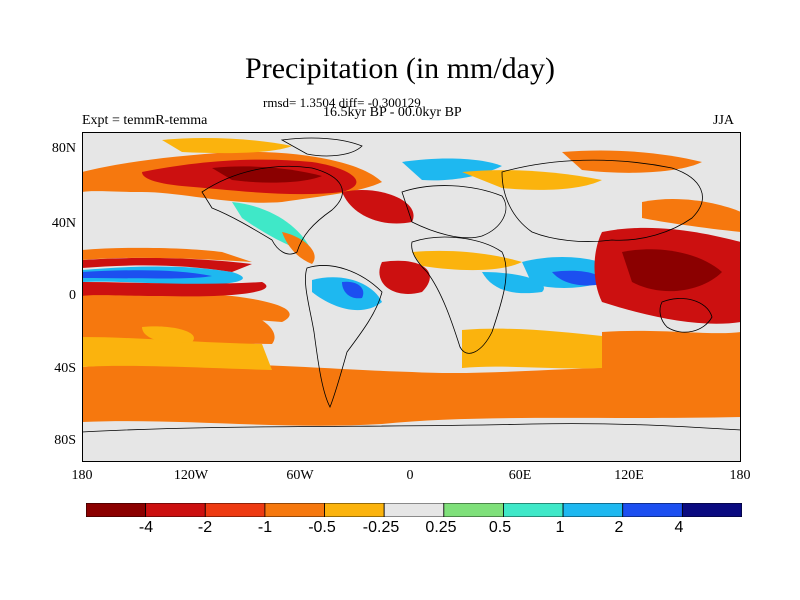 The height and width of the screenshot is (600, 800). What do you see at coordinates (441, 527) in the screenshot?
I see `colorbar-label-0-25: 0.25` at bounding box center [441, 527].